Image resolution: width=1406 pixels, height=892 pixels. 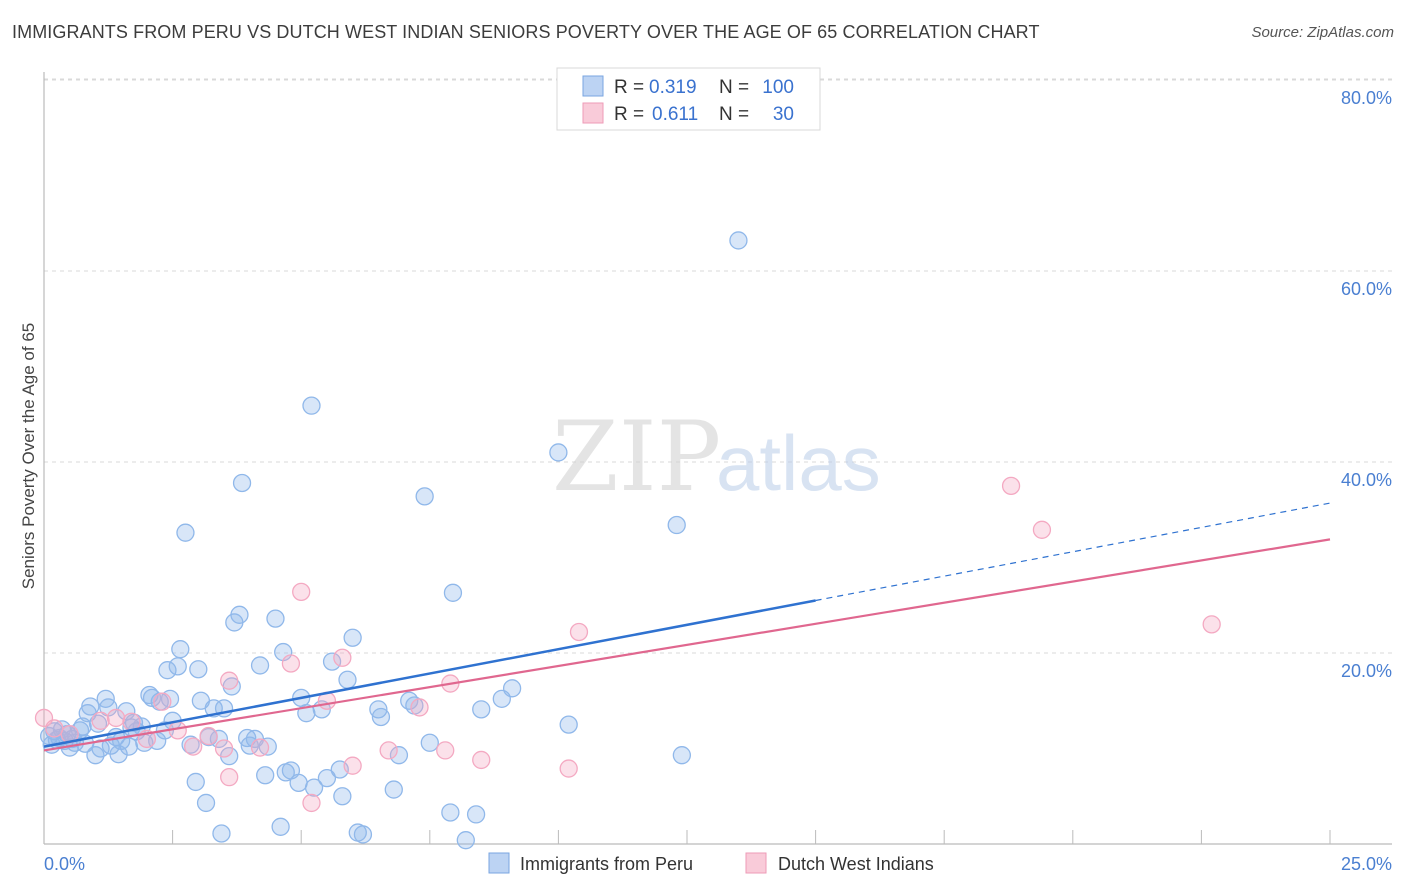 What do you see at coordinates (783, 114) in the screenshot?
I see `legend-n-value-dutch: 30` at bounding box center [783, 114].